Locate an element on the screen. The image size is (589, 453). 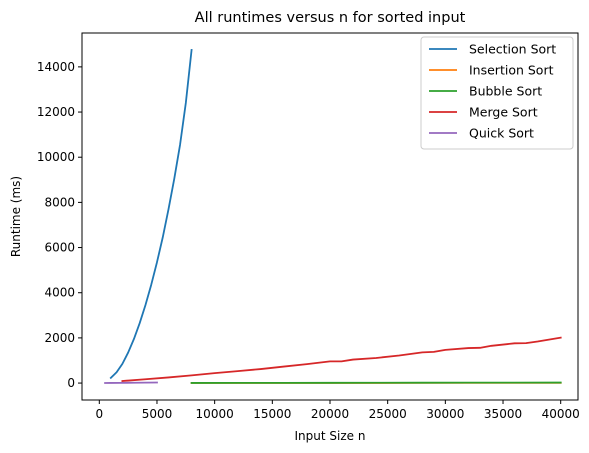
legend-box is located at coordinates (497, 93).